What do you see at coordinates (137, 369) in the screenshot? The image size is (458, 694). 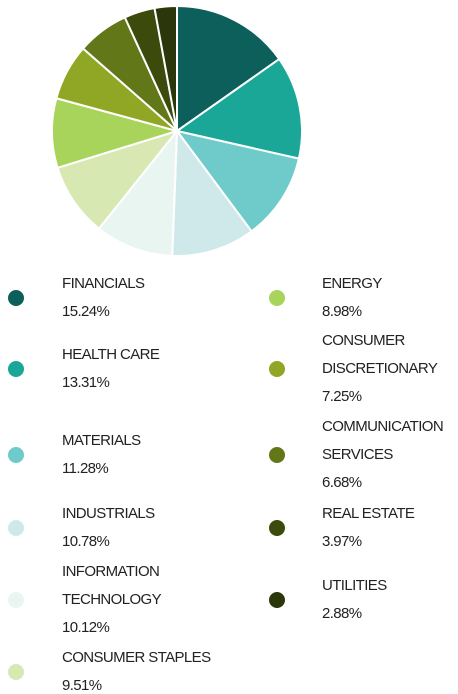 I see `legend-text: HEALTH CARE 13.31%` at bounding box center [137, 369].